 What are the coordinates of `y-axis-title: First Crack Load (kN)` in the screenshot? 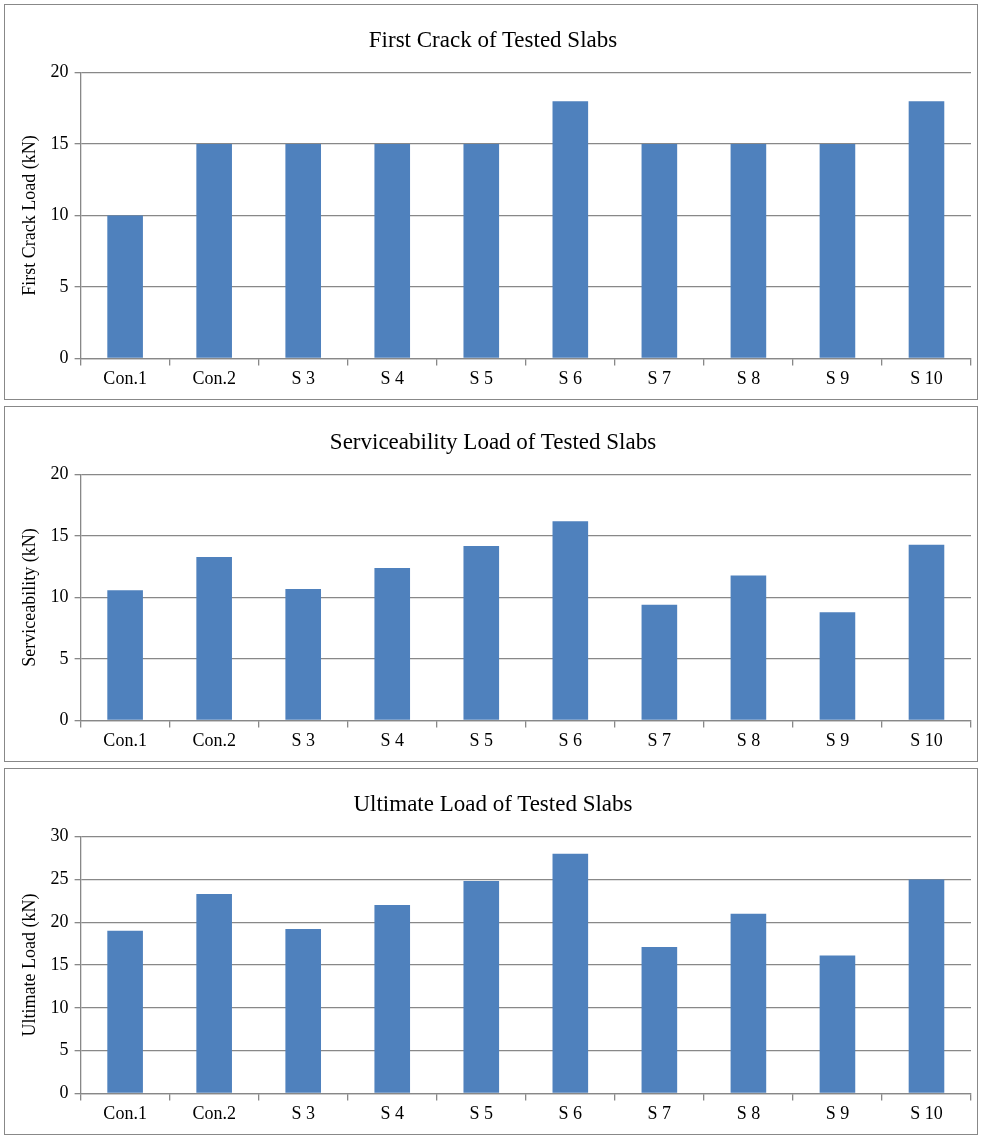 It's located at (29, 215).